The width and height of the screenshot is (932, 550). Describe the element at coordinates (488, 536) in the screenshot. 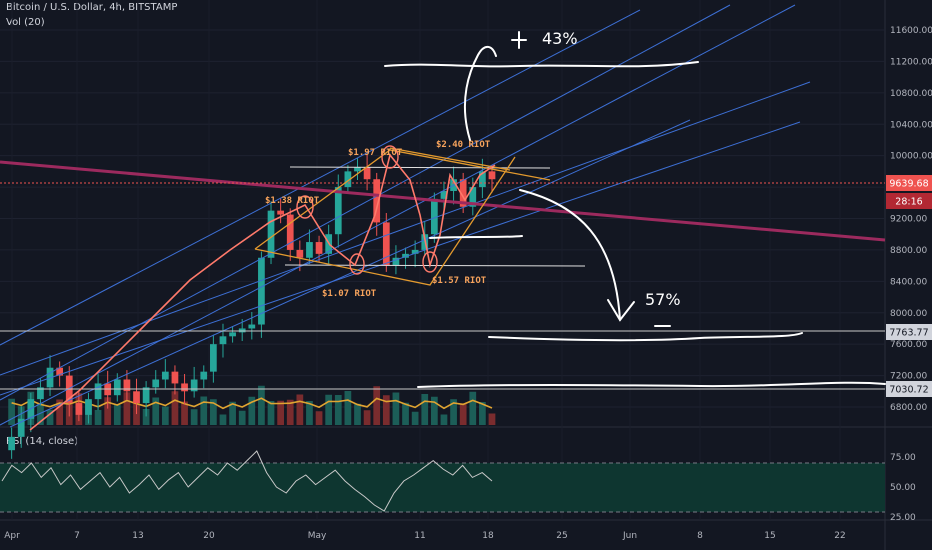

I see `time-tick-label: 18` at that location.